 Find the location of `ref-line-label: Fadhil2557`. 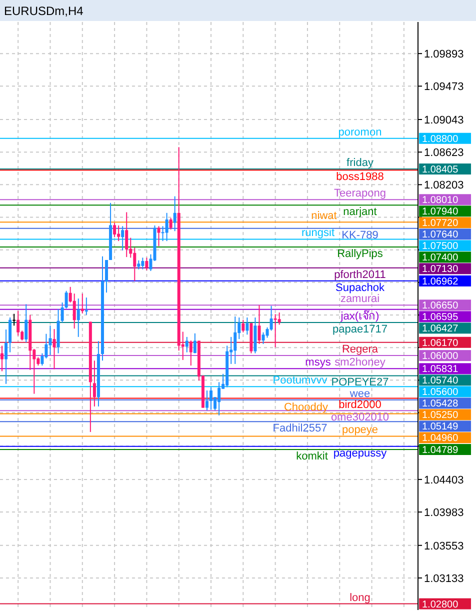

ref-line-label: Fadhil2557 is located at coordinates (300, 428).